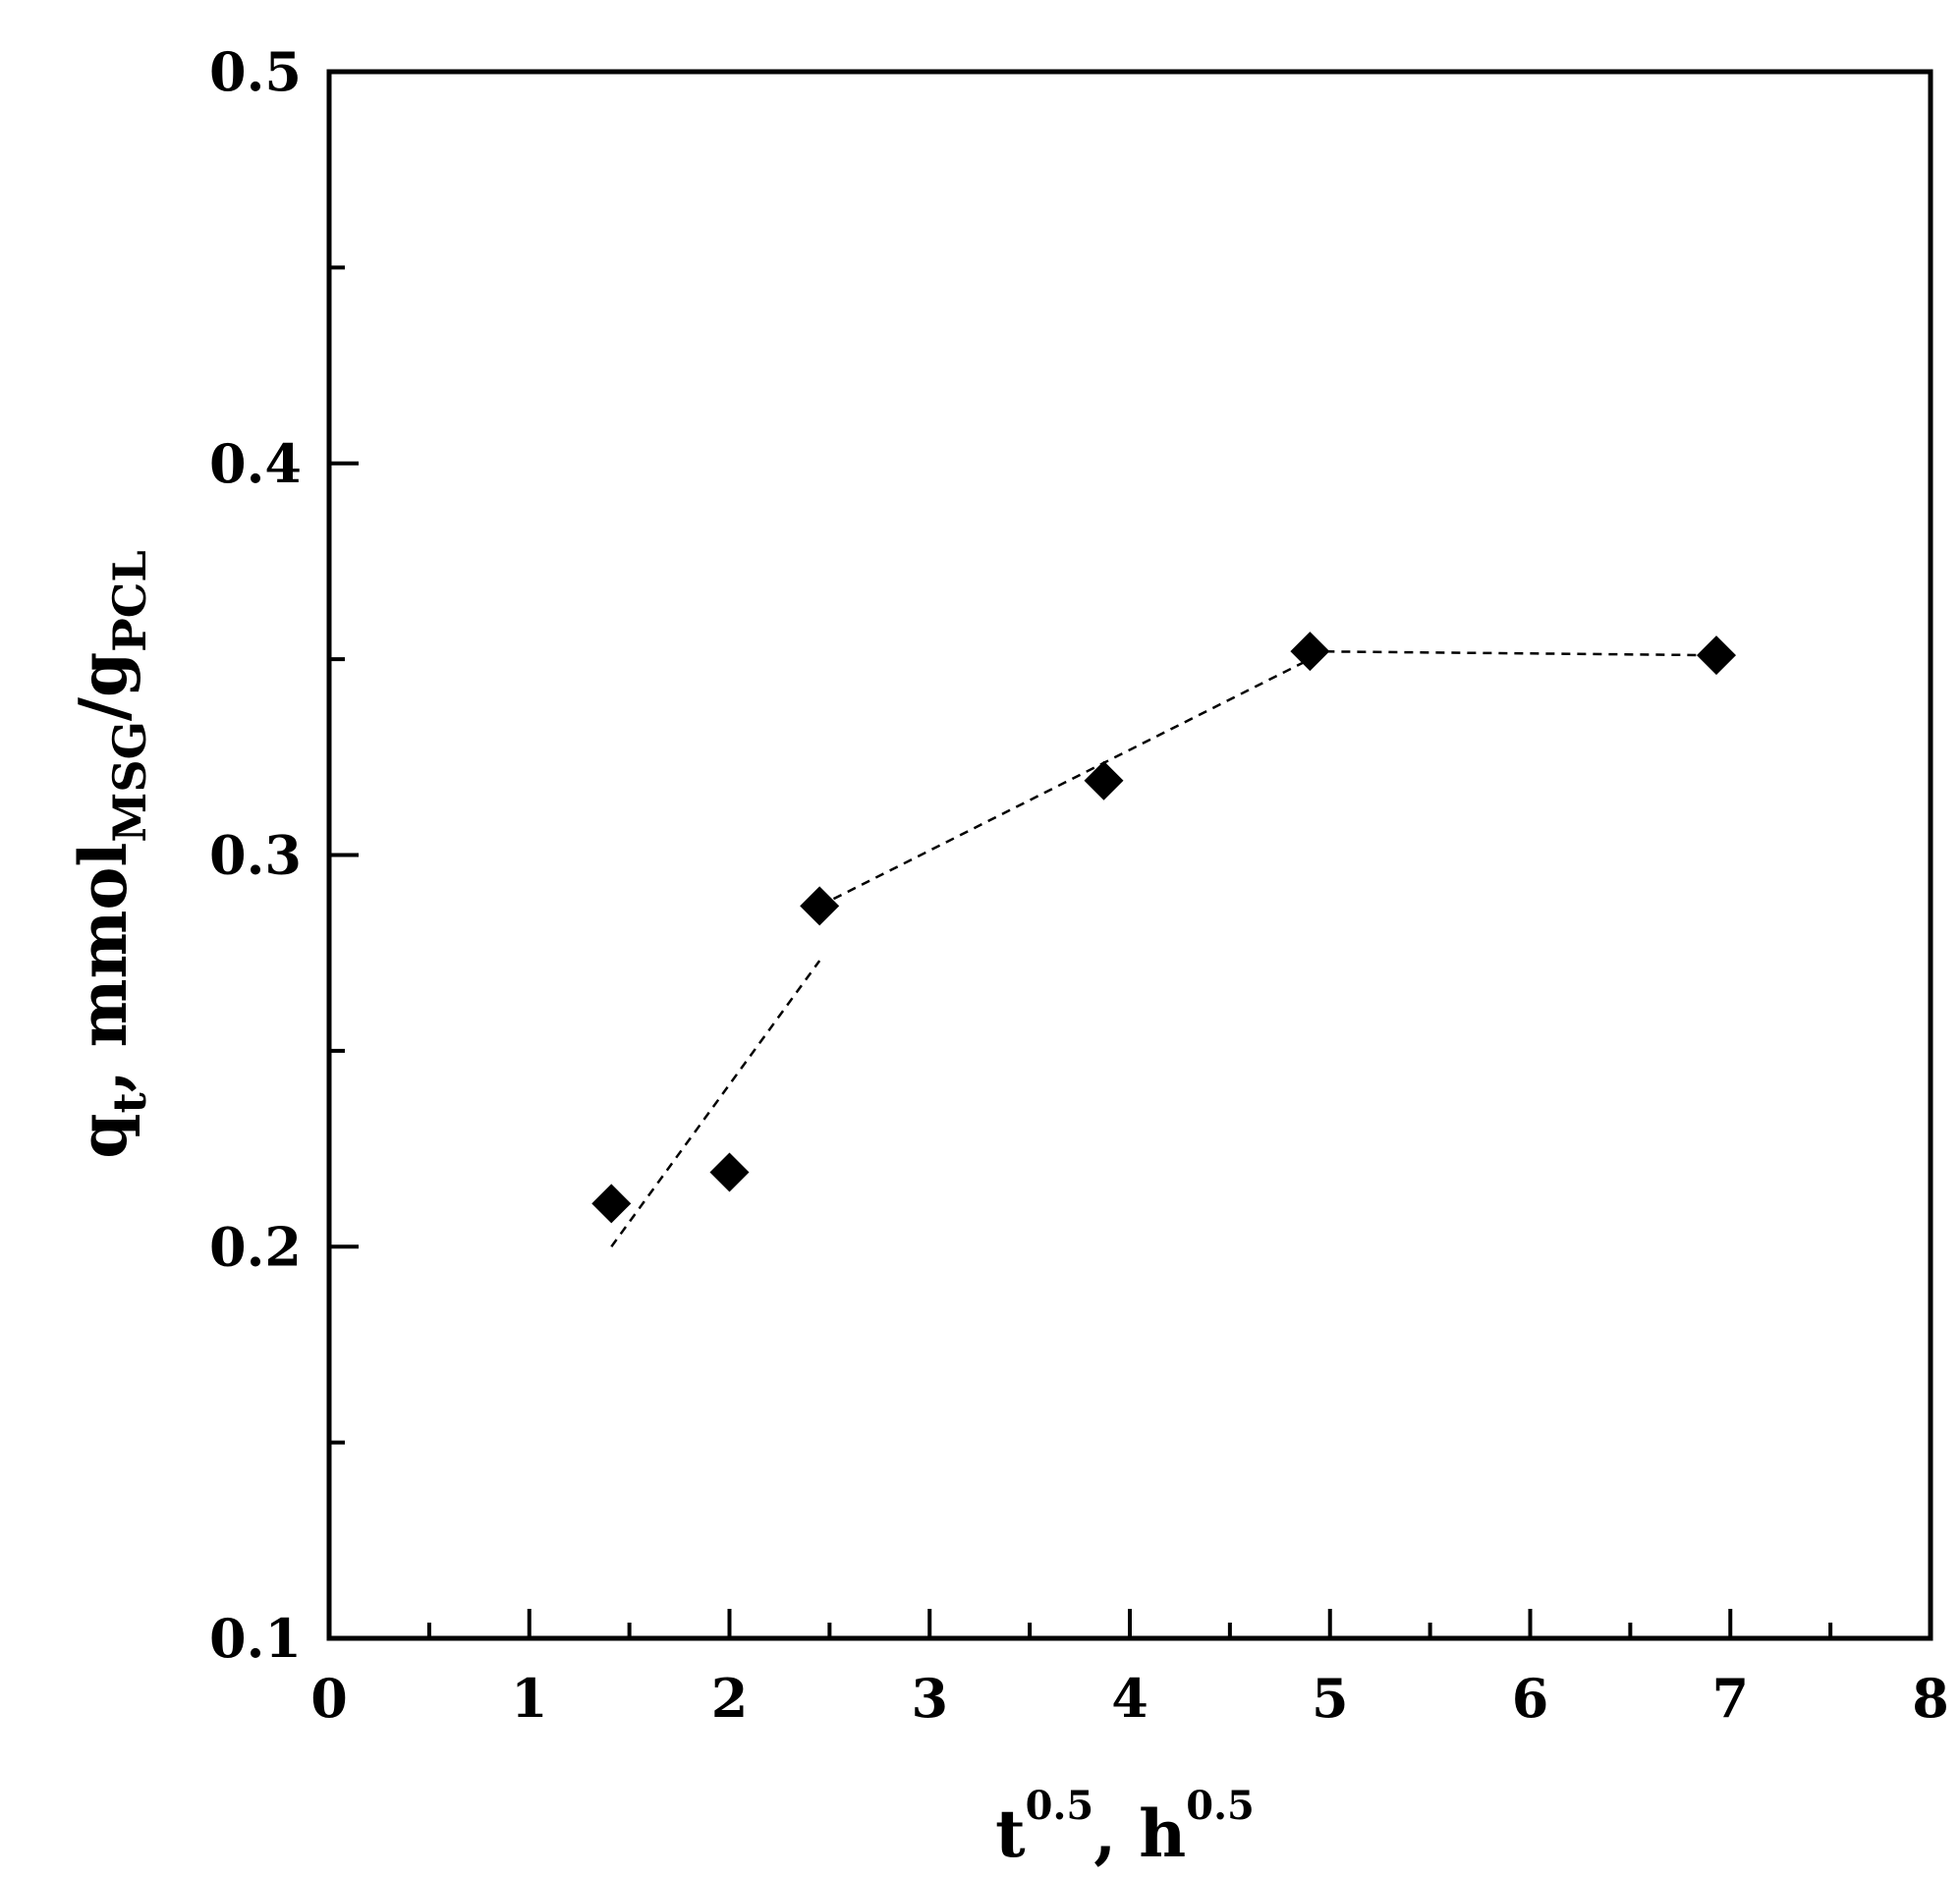  I want to click on y-tick-labels: 0.1 0.2 0.3 0.4 0.5, so click(255, 855).